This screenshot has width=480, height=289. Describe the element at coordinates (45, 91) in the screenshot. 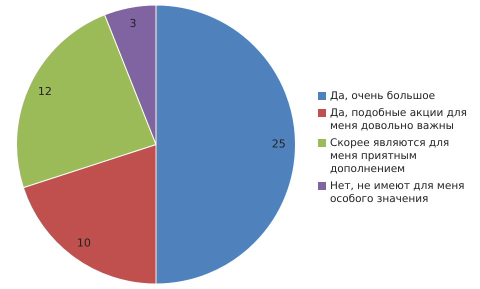

I see `data-label: 12` at that location.